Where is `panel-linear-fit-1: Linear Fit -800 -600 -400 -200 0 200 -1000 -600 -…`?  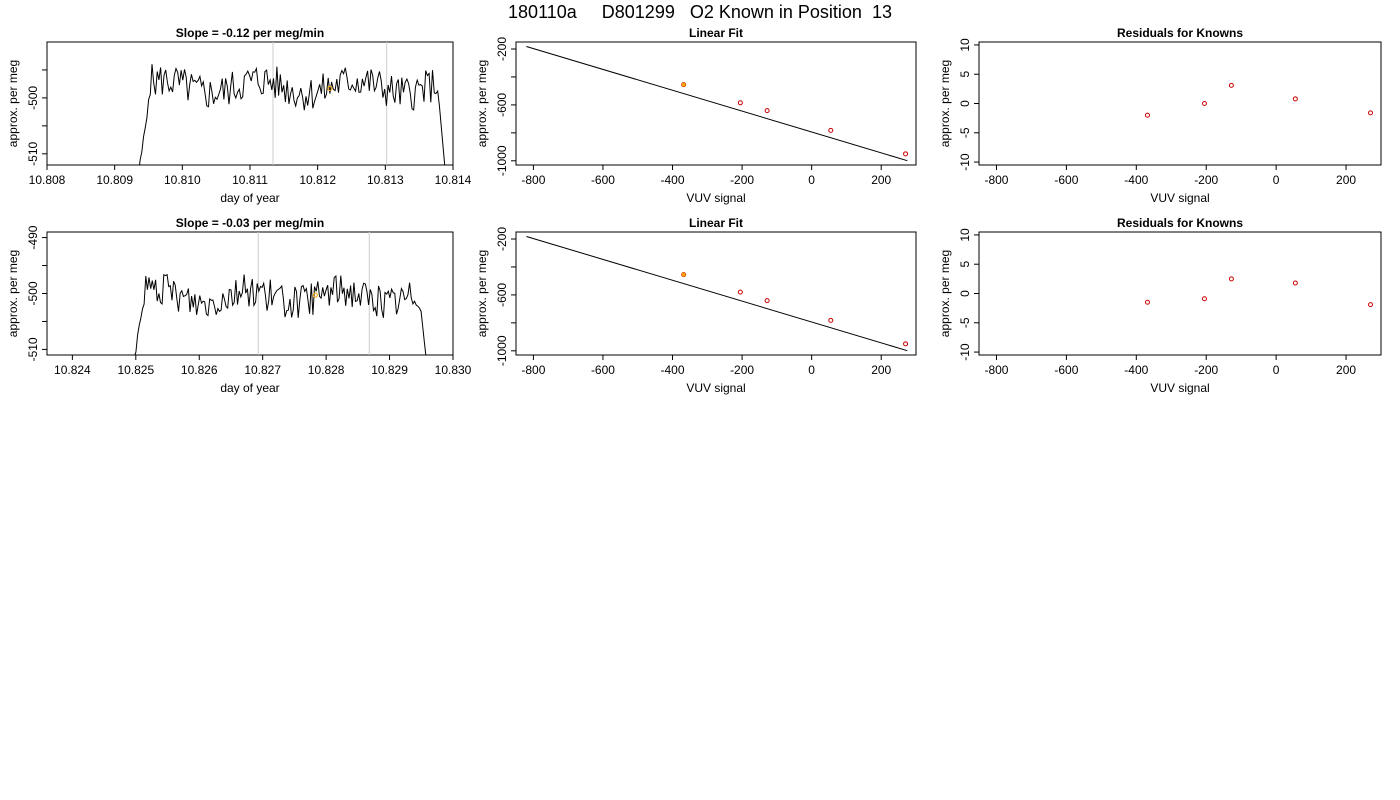 panel-linear-fit-1: Linear Fit -800 -600 -400 -200 0 200 -1000 -600 -… is located at coordinates (696, 115).